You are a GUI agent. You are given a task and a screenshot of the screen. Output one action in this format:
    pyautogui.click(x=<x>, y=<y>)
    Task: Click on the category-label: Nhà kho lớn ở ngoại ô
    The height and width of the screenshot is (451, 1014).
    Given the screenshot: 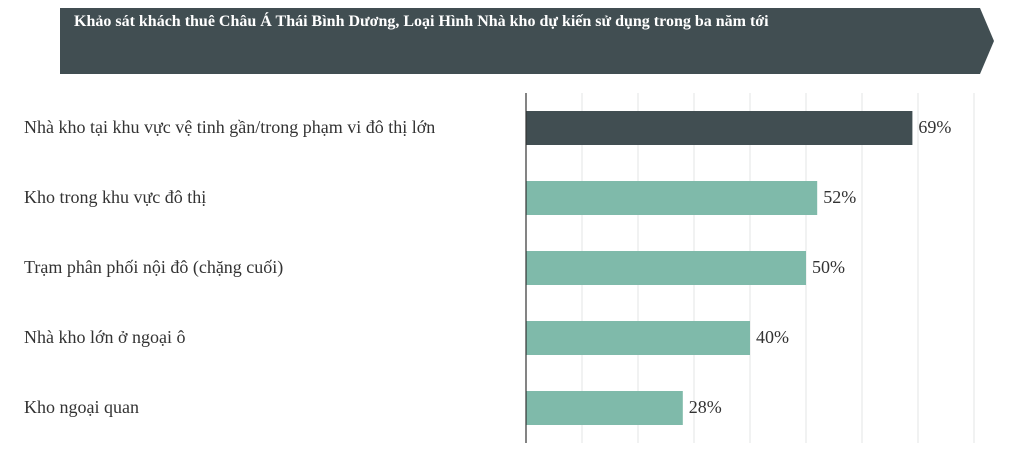 What is the action you would take?
    pyautogui.click(x=105, y=337)
    